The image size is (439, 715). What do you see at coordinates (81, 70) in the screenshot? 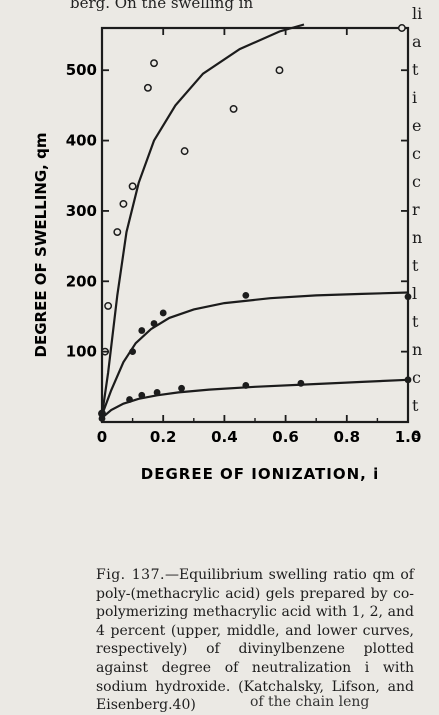
I see `y-tick-label: 500` at bounding box center [81, 70].